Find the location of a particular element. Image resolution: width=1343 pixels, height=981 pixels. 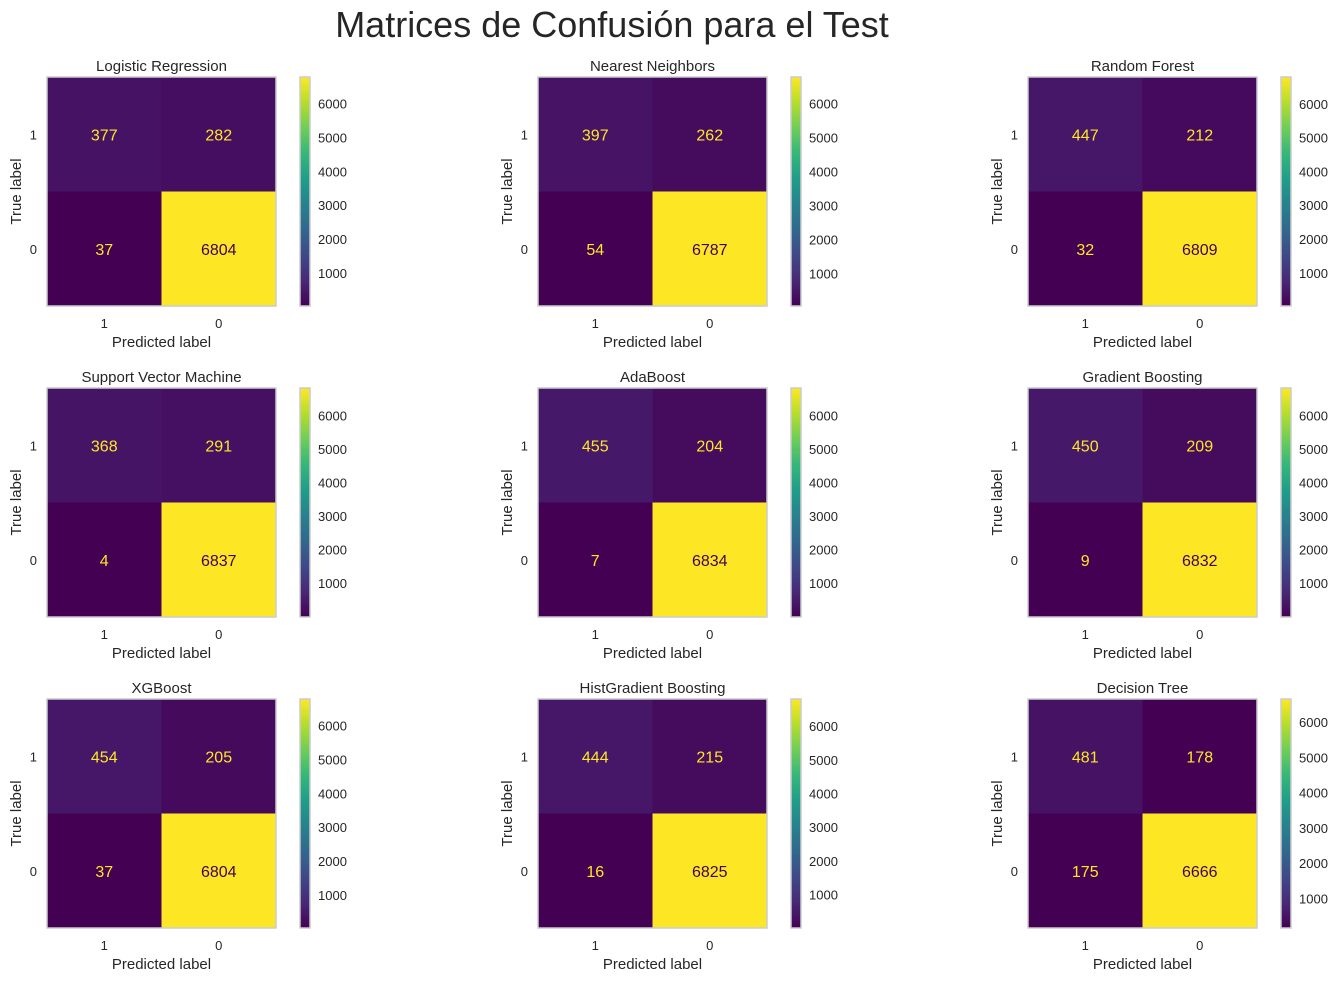

cell-value-label: 6787 is located at coordinates (710, 250).